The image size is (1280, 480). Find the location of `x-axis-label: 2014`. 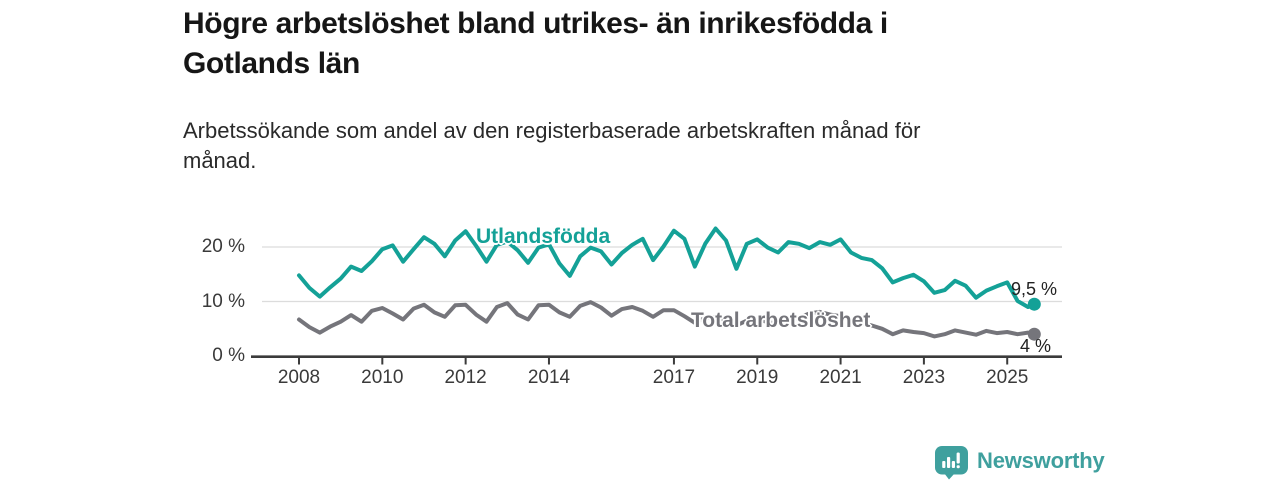

x-axis-label: 2014 is located at coordinates (549, 377).